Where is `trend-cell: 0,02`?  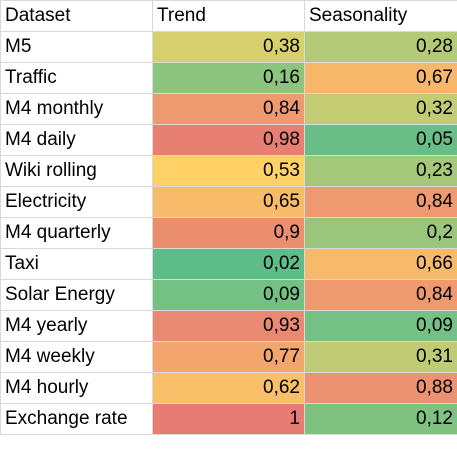 trend-cell: 0,02 is located at coordinates (228, 264).